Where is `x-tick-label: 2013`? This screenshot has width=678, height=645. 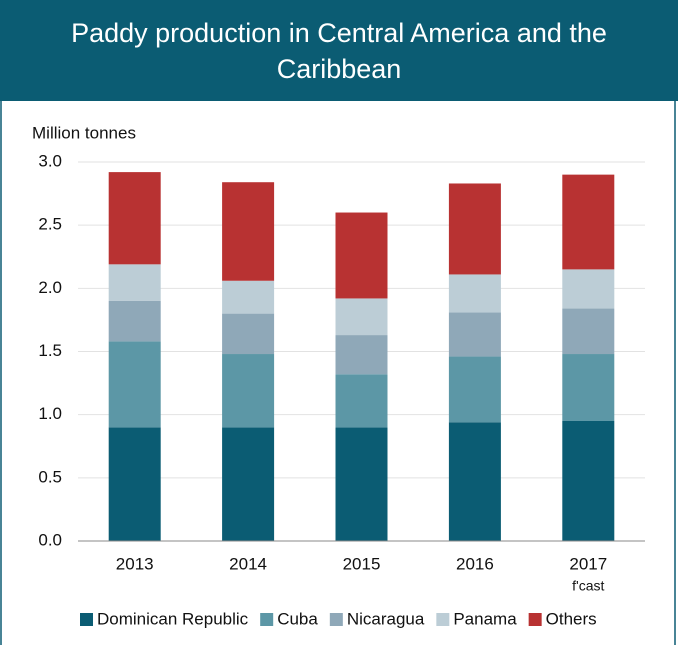 x-tick-label: 2013 is located at coordinates (135, 563).